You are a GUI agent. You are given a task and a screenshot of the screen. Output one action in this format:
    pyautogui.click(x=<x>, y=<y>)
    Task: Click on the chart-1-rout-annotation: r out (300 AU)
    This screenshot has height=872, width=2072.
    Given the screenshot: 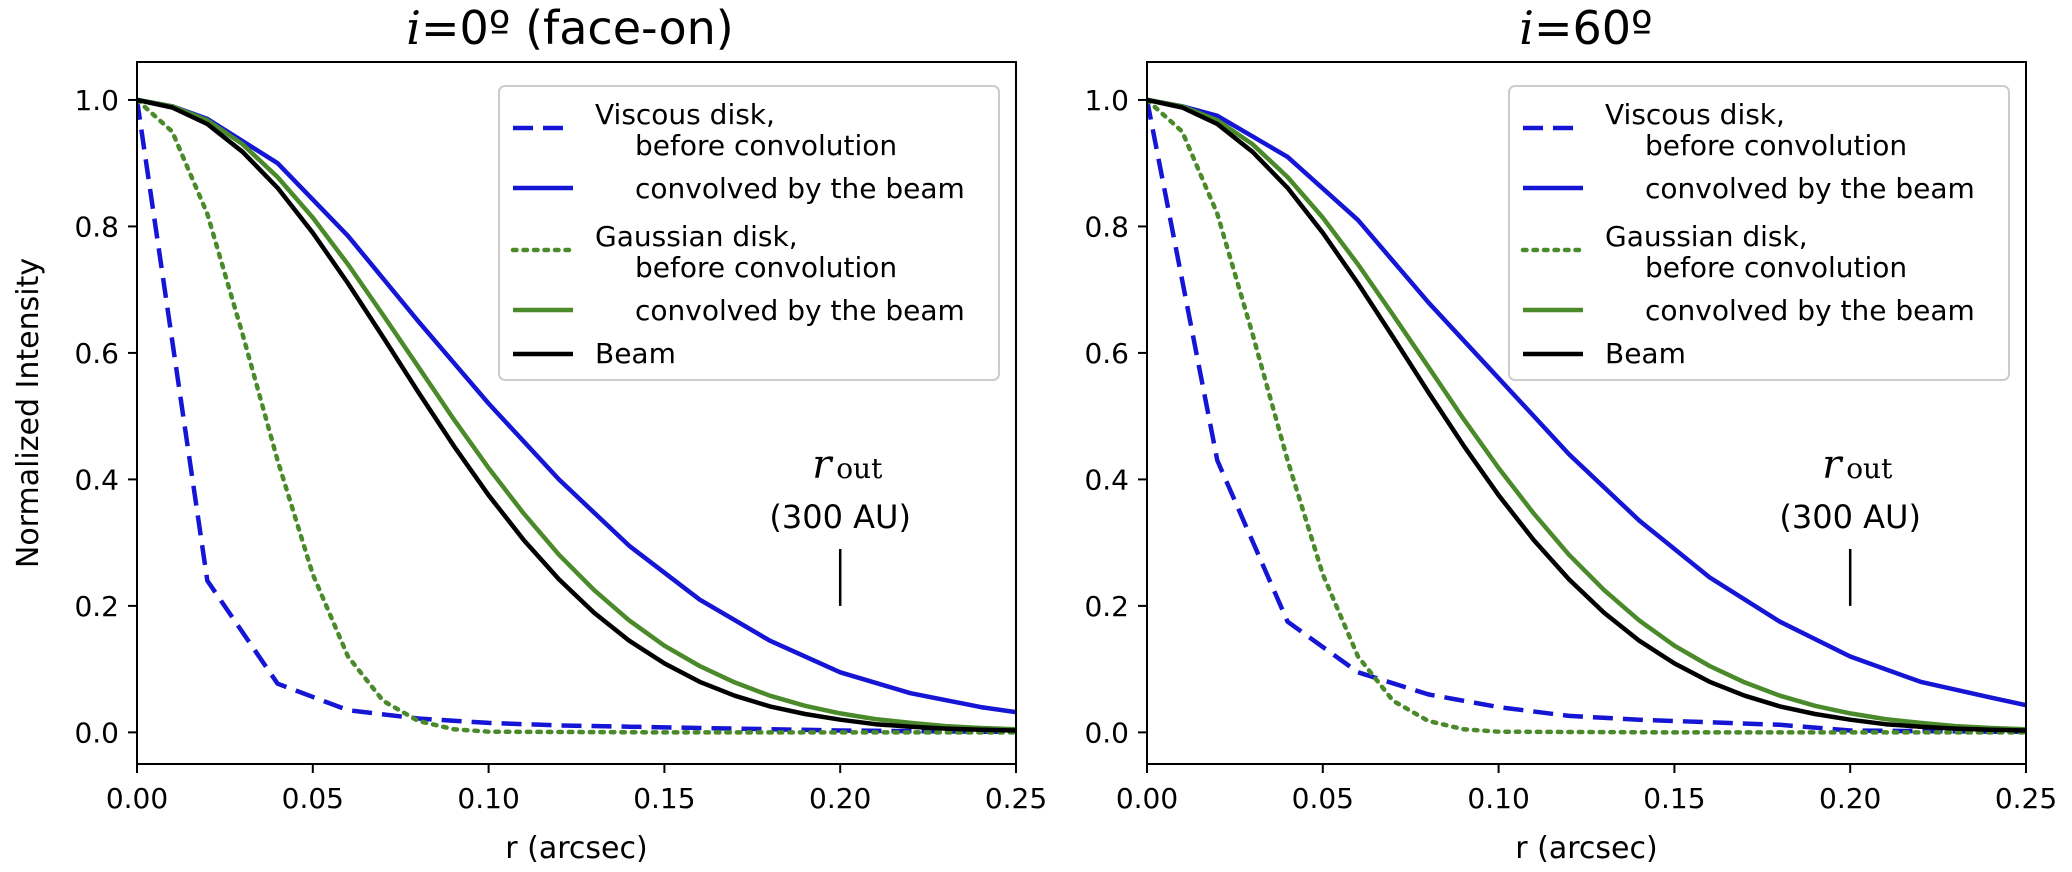 What is the action you would take?
    pyautogui.click(x=1850, y=524)
    